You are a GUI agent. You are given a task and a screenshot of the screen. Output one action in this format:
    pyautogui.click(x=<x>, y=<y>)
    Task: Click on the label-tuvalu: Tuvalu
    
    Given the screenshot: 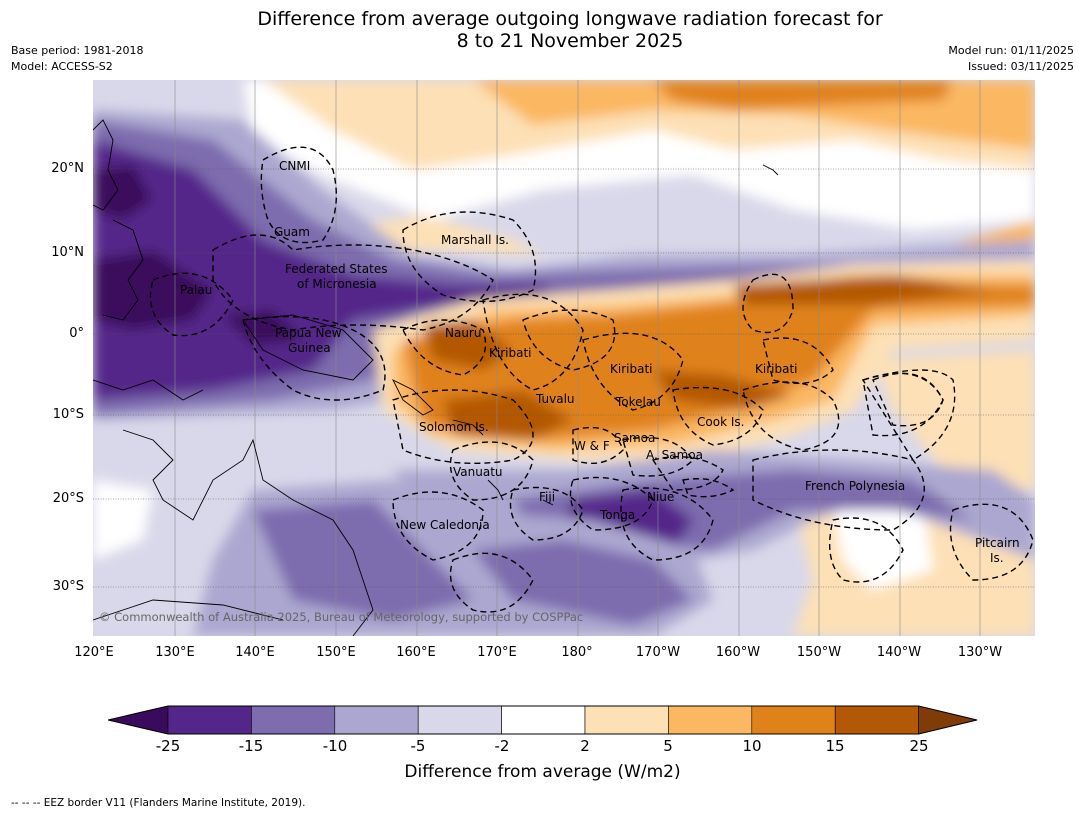 What is the action you would take?
    pyautogui.click(x=555, y=399)
    